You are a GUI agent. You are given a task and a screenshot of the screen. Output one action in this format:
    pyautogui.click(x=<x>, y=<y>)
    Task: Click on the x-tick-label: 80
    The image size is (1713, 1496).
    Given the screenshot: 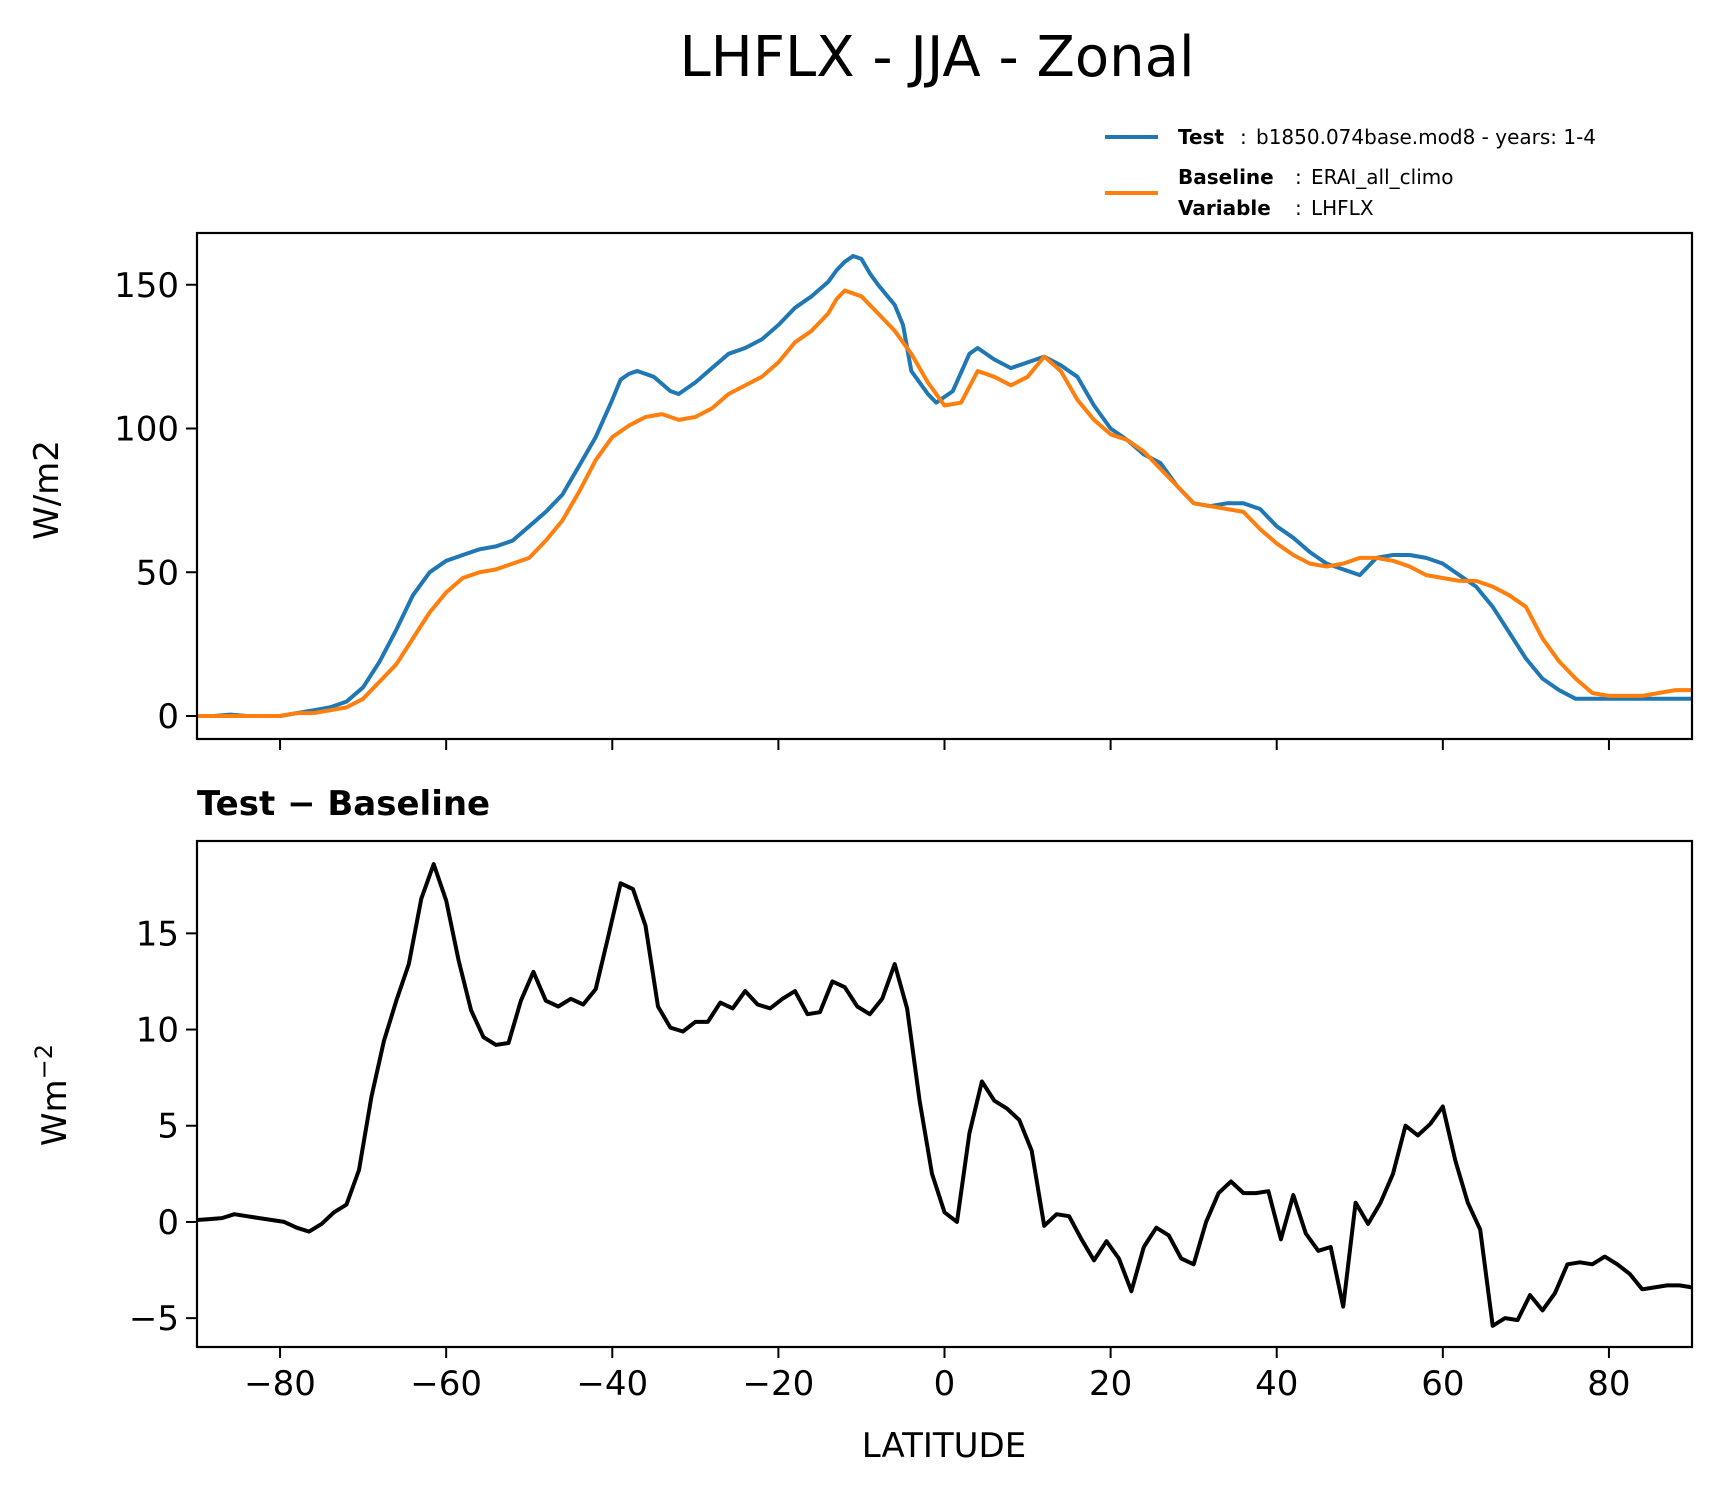 What is the action you would take?
    pyautogui.click(x=1608, y=1384)
    